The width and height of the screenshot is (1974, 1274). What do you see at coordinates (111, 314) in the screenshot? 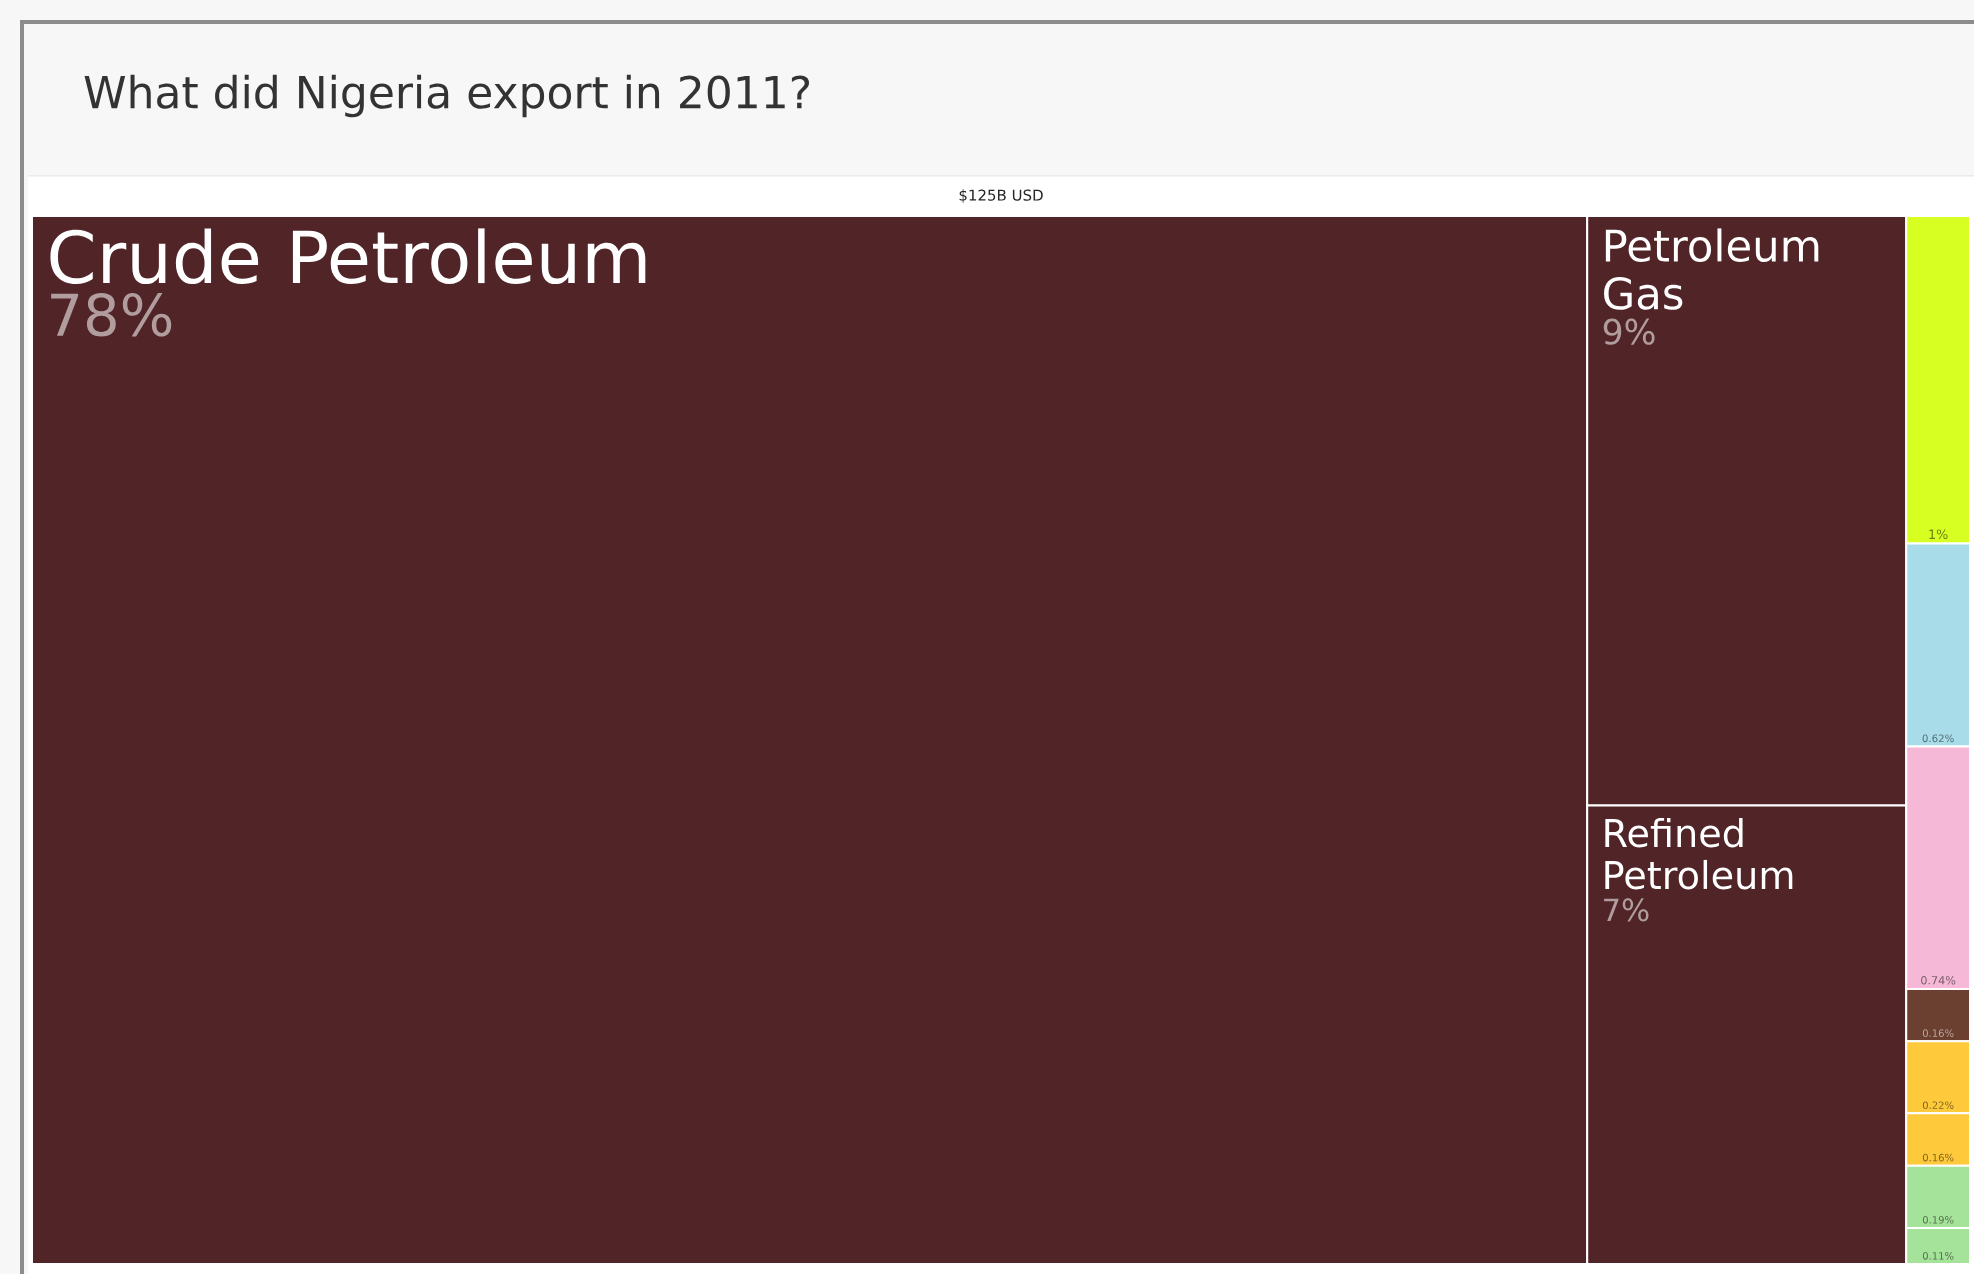
I see `data-label: 78%` at bounding box center [111, 314].